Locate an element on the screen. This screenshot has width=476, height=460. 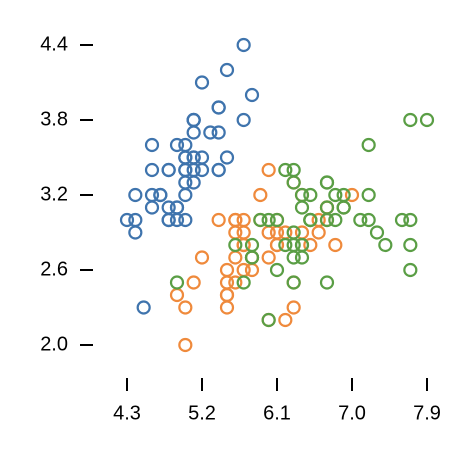
x-tick-label: 5.2 is located at coordinates (202, 413).